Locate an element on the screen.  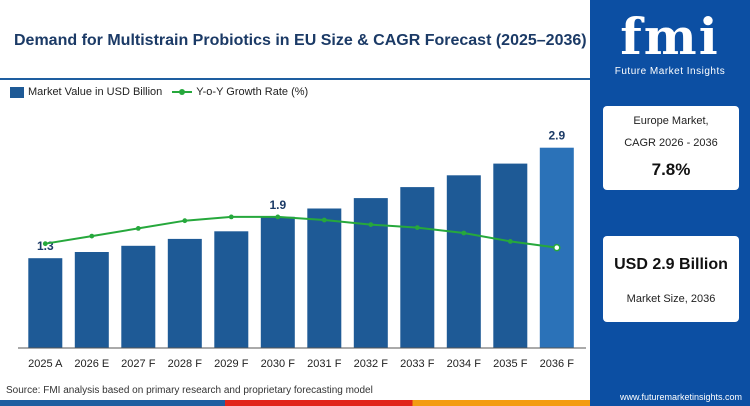
website-link: www.futuremarketinsights.com is located at coordinates (680, 397).